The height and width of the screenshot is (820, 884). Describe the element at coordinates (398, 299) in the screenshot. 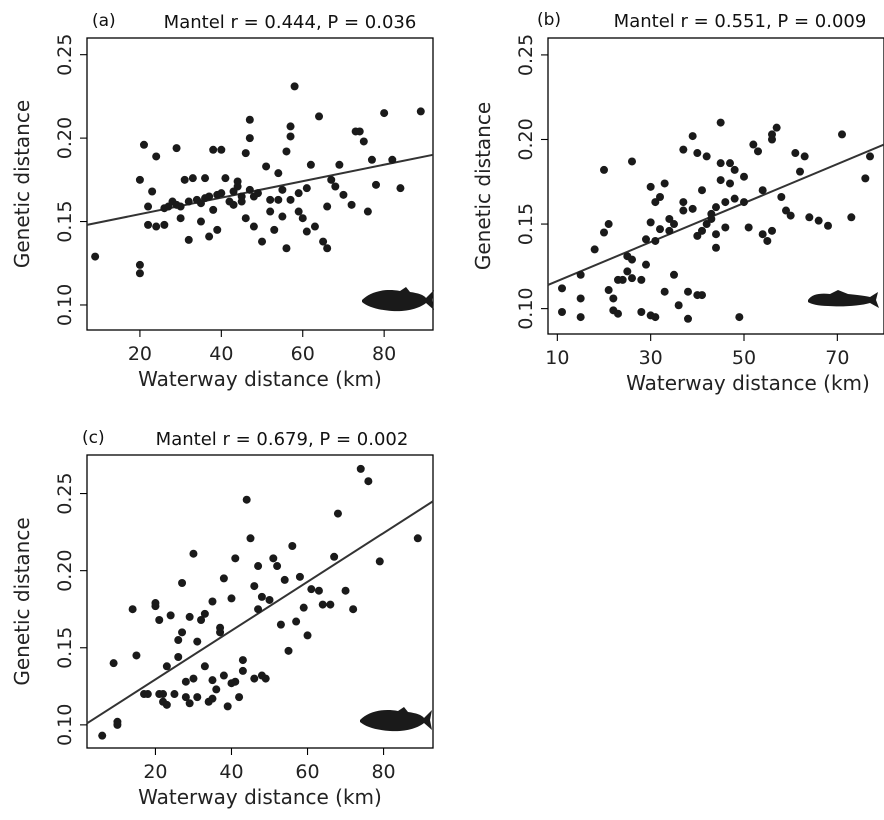

I see `fish-icon` at that location.